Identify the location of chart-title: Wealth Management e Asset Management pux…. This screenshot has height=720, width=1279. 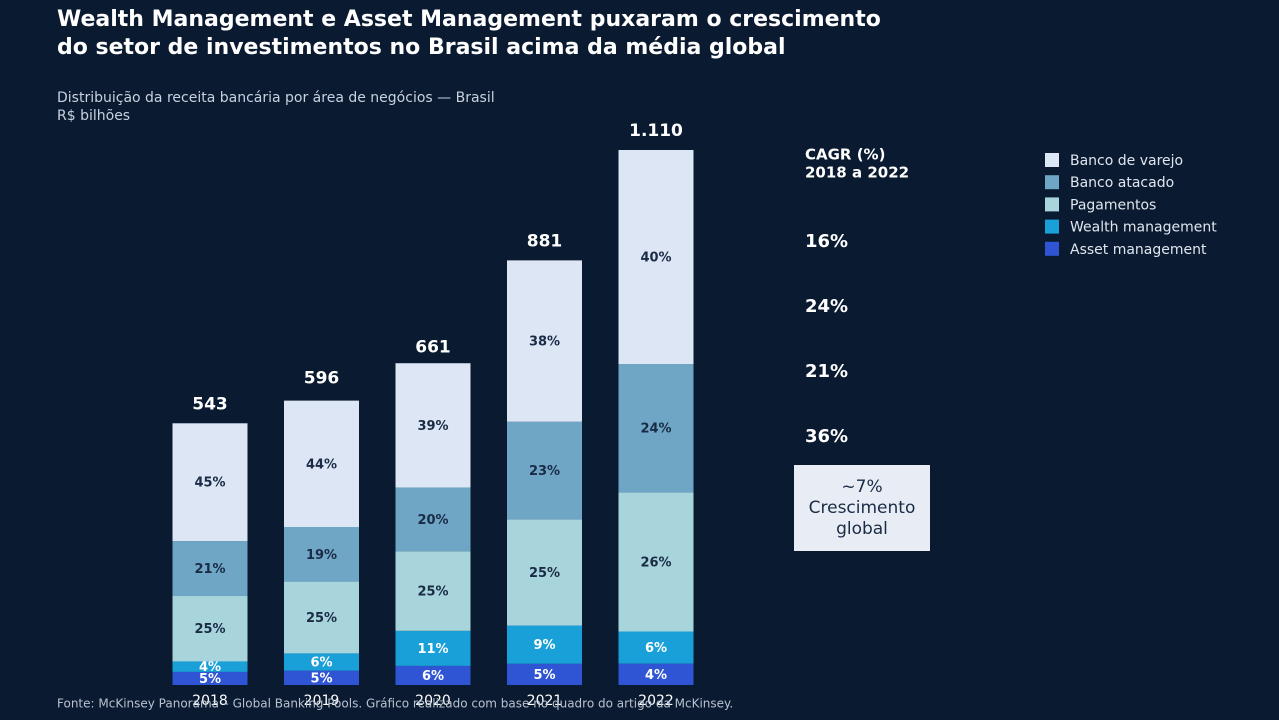
(469, 19).